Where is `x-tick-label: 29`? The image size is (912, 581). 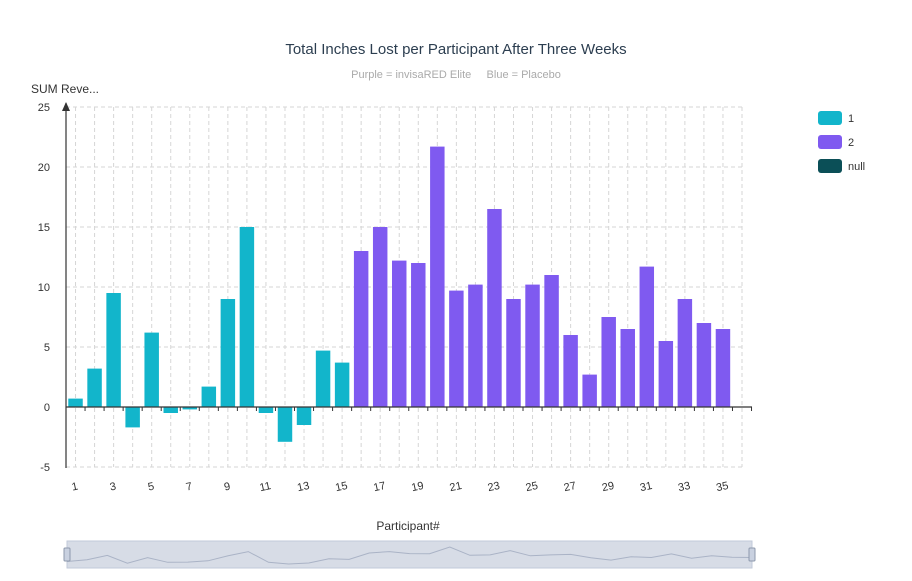
x-tick-label: 29 is located at coordinates (608, 487).